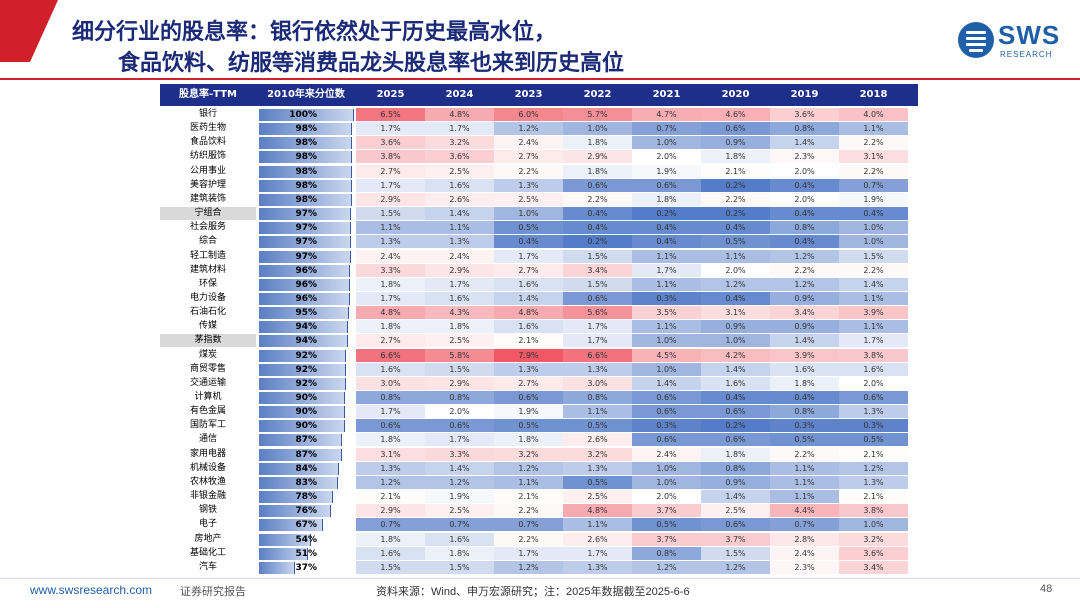 Image resolution: width=1080 pixels, height=608 pixels. Describe the element at coordinates (735, 94) in the screenshot. I see `column-header: 2020` at that location.